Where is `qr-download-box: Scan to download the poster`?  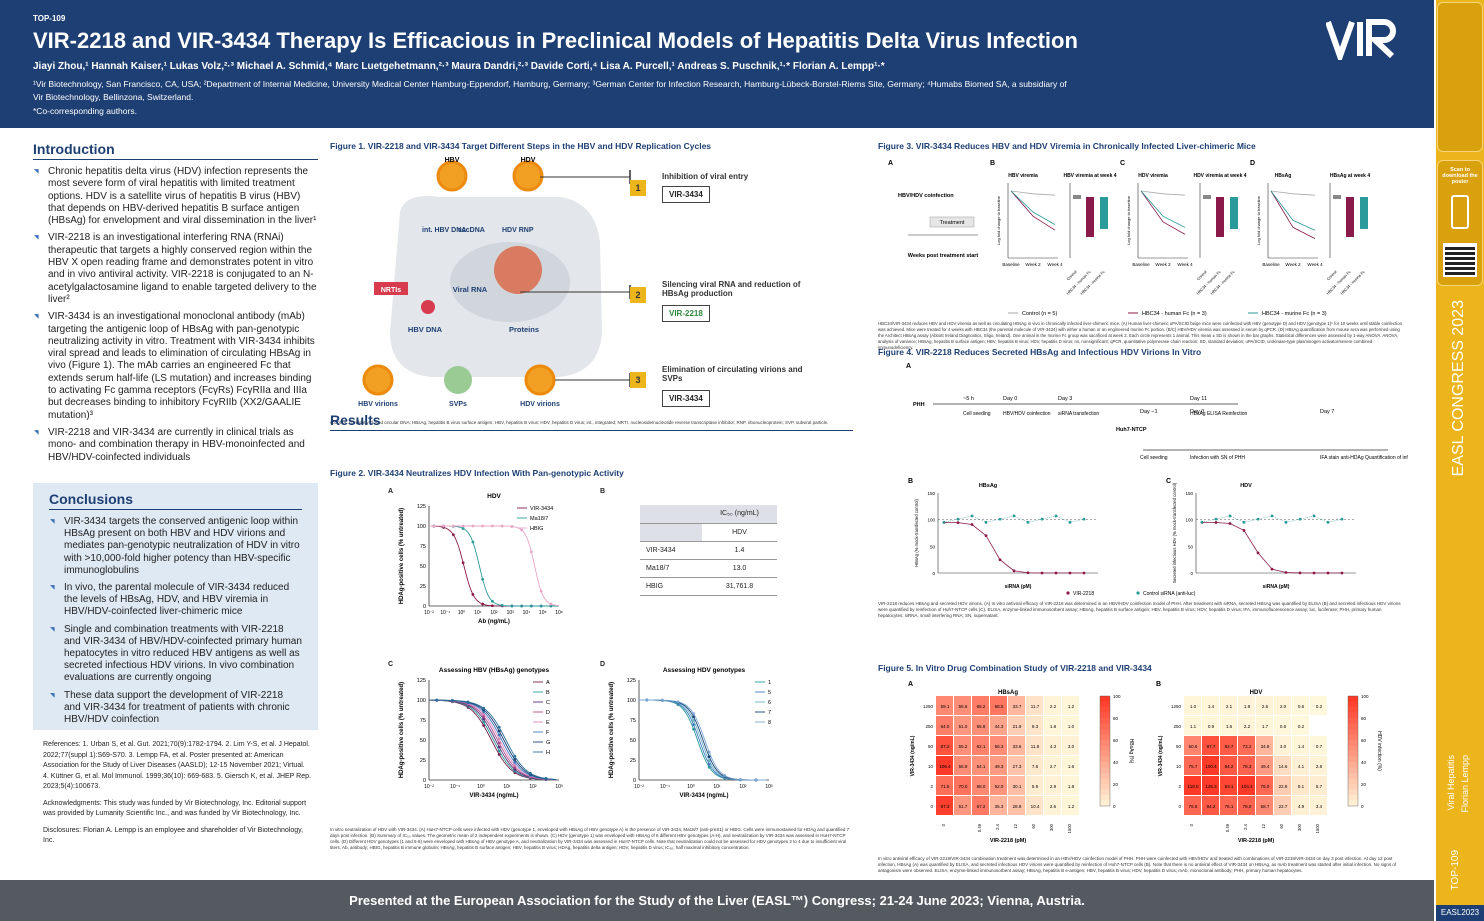
qr-download-box: Scan to download the poster is located at coordinates (1460, 223).